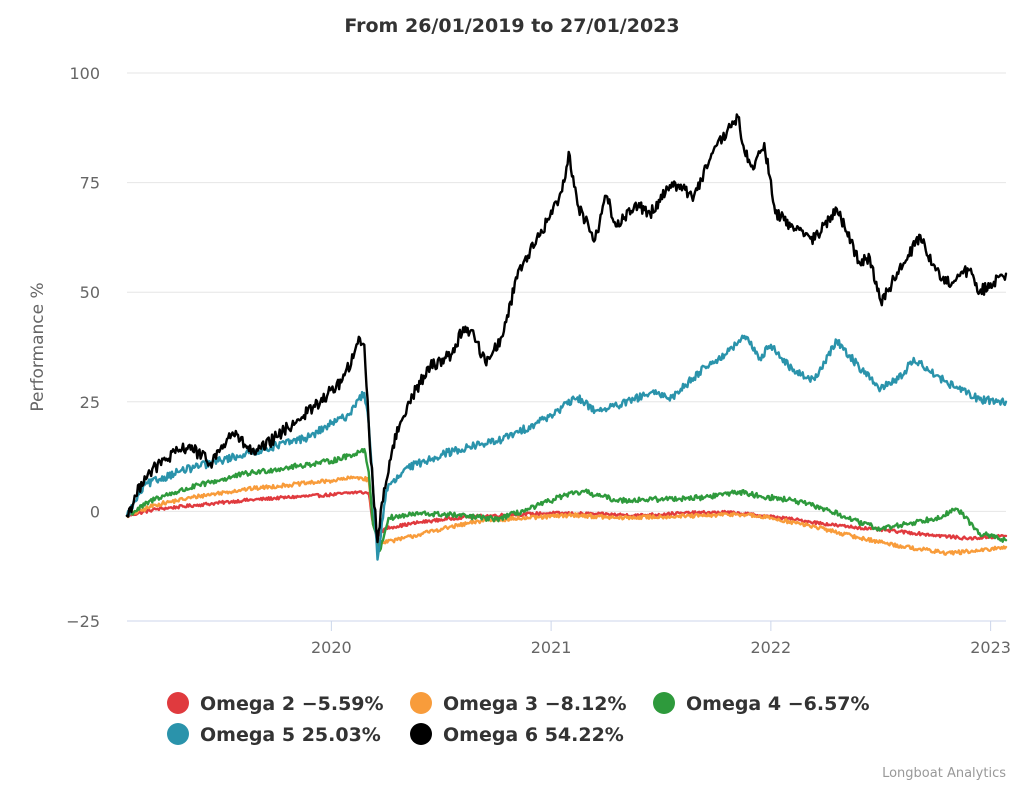  Describe the element at coordinates (533, 735) in the screenshot. I see `legend-label: Omega 6 54.22%` at that location.